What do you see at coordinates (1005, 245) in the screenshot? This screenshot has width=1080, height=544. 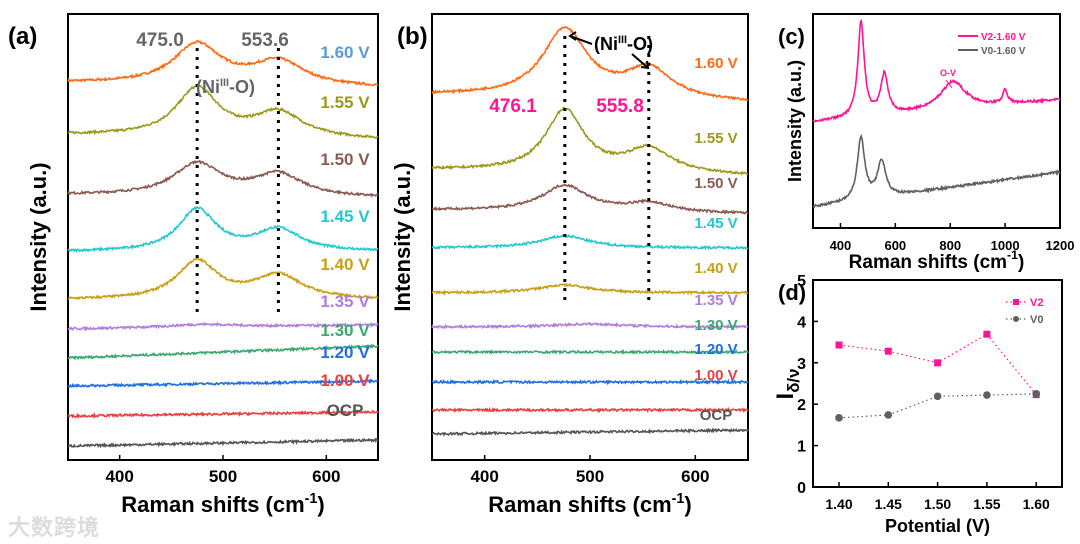 I see `x-tick-label: 1000` at bounding box center [1005, 245].